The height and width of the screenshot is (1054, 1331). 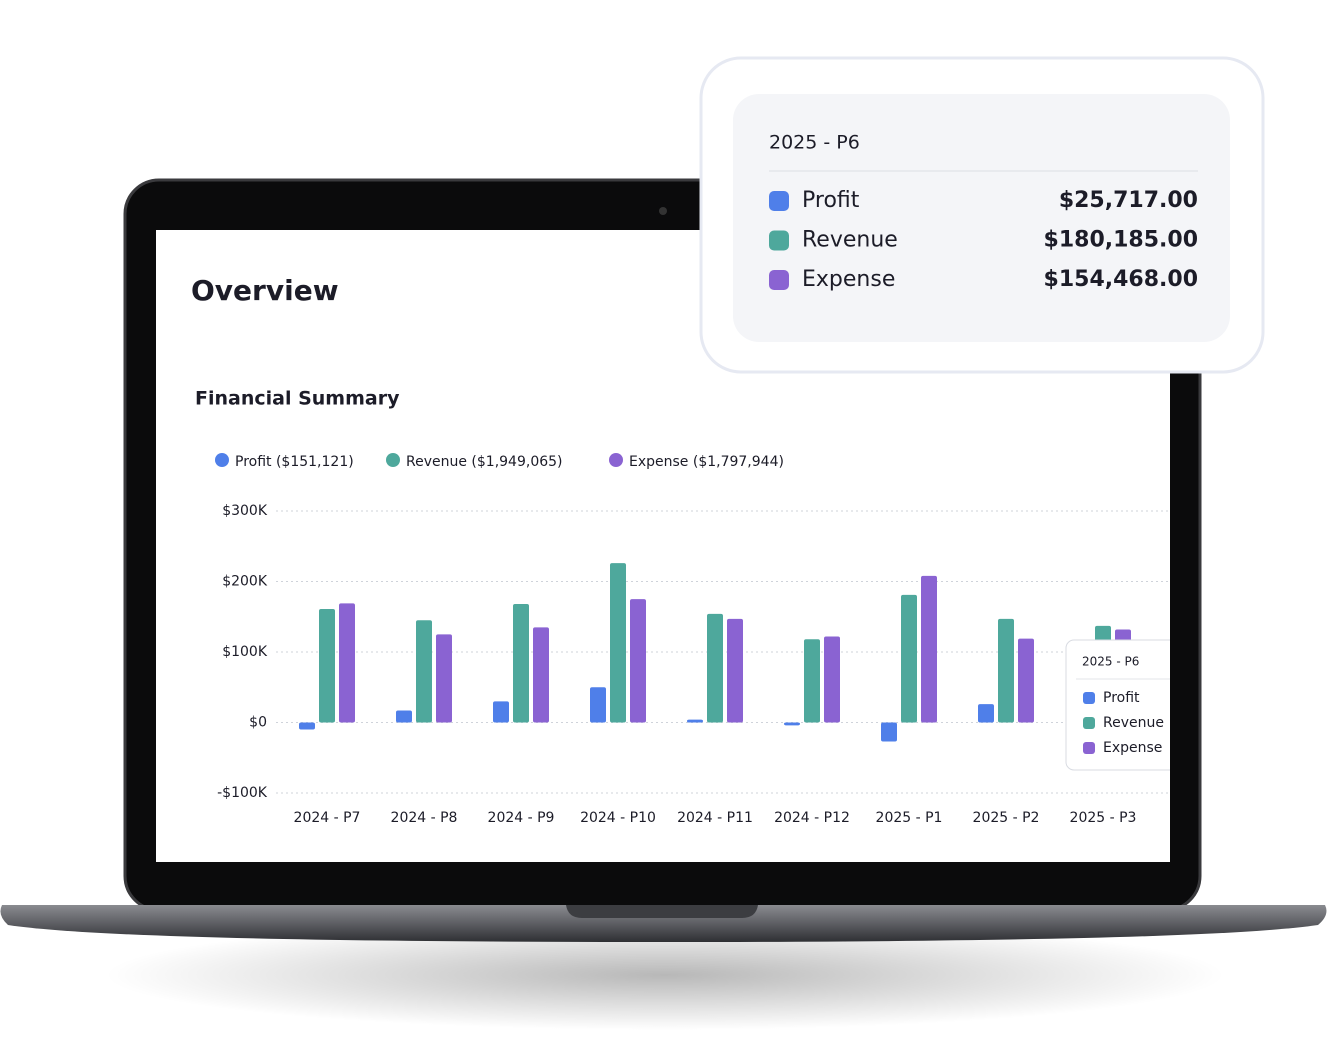 What do you see at coordinates (909, 818) in the screenshot?
I see `x-tick-label: 2025 - P1` at bounding box center [909, 818].